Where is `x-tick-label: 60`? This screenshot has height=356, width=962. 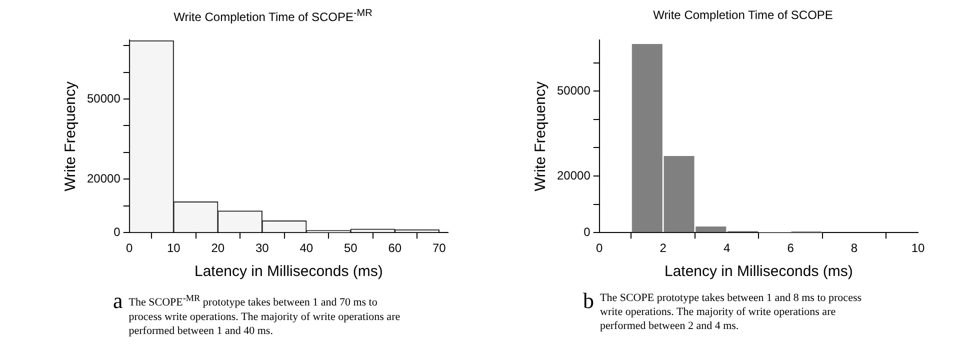
x-tick-label: 60 is located at coordinates (395, 248).